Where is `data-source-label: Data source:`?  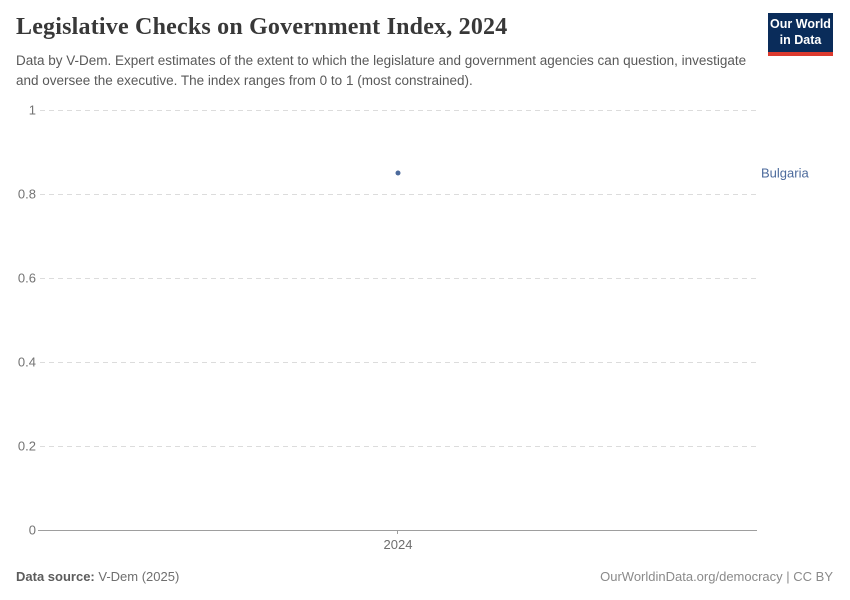 data-source-label: Data source: is located at coordinates (55, 576).